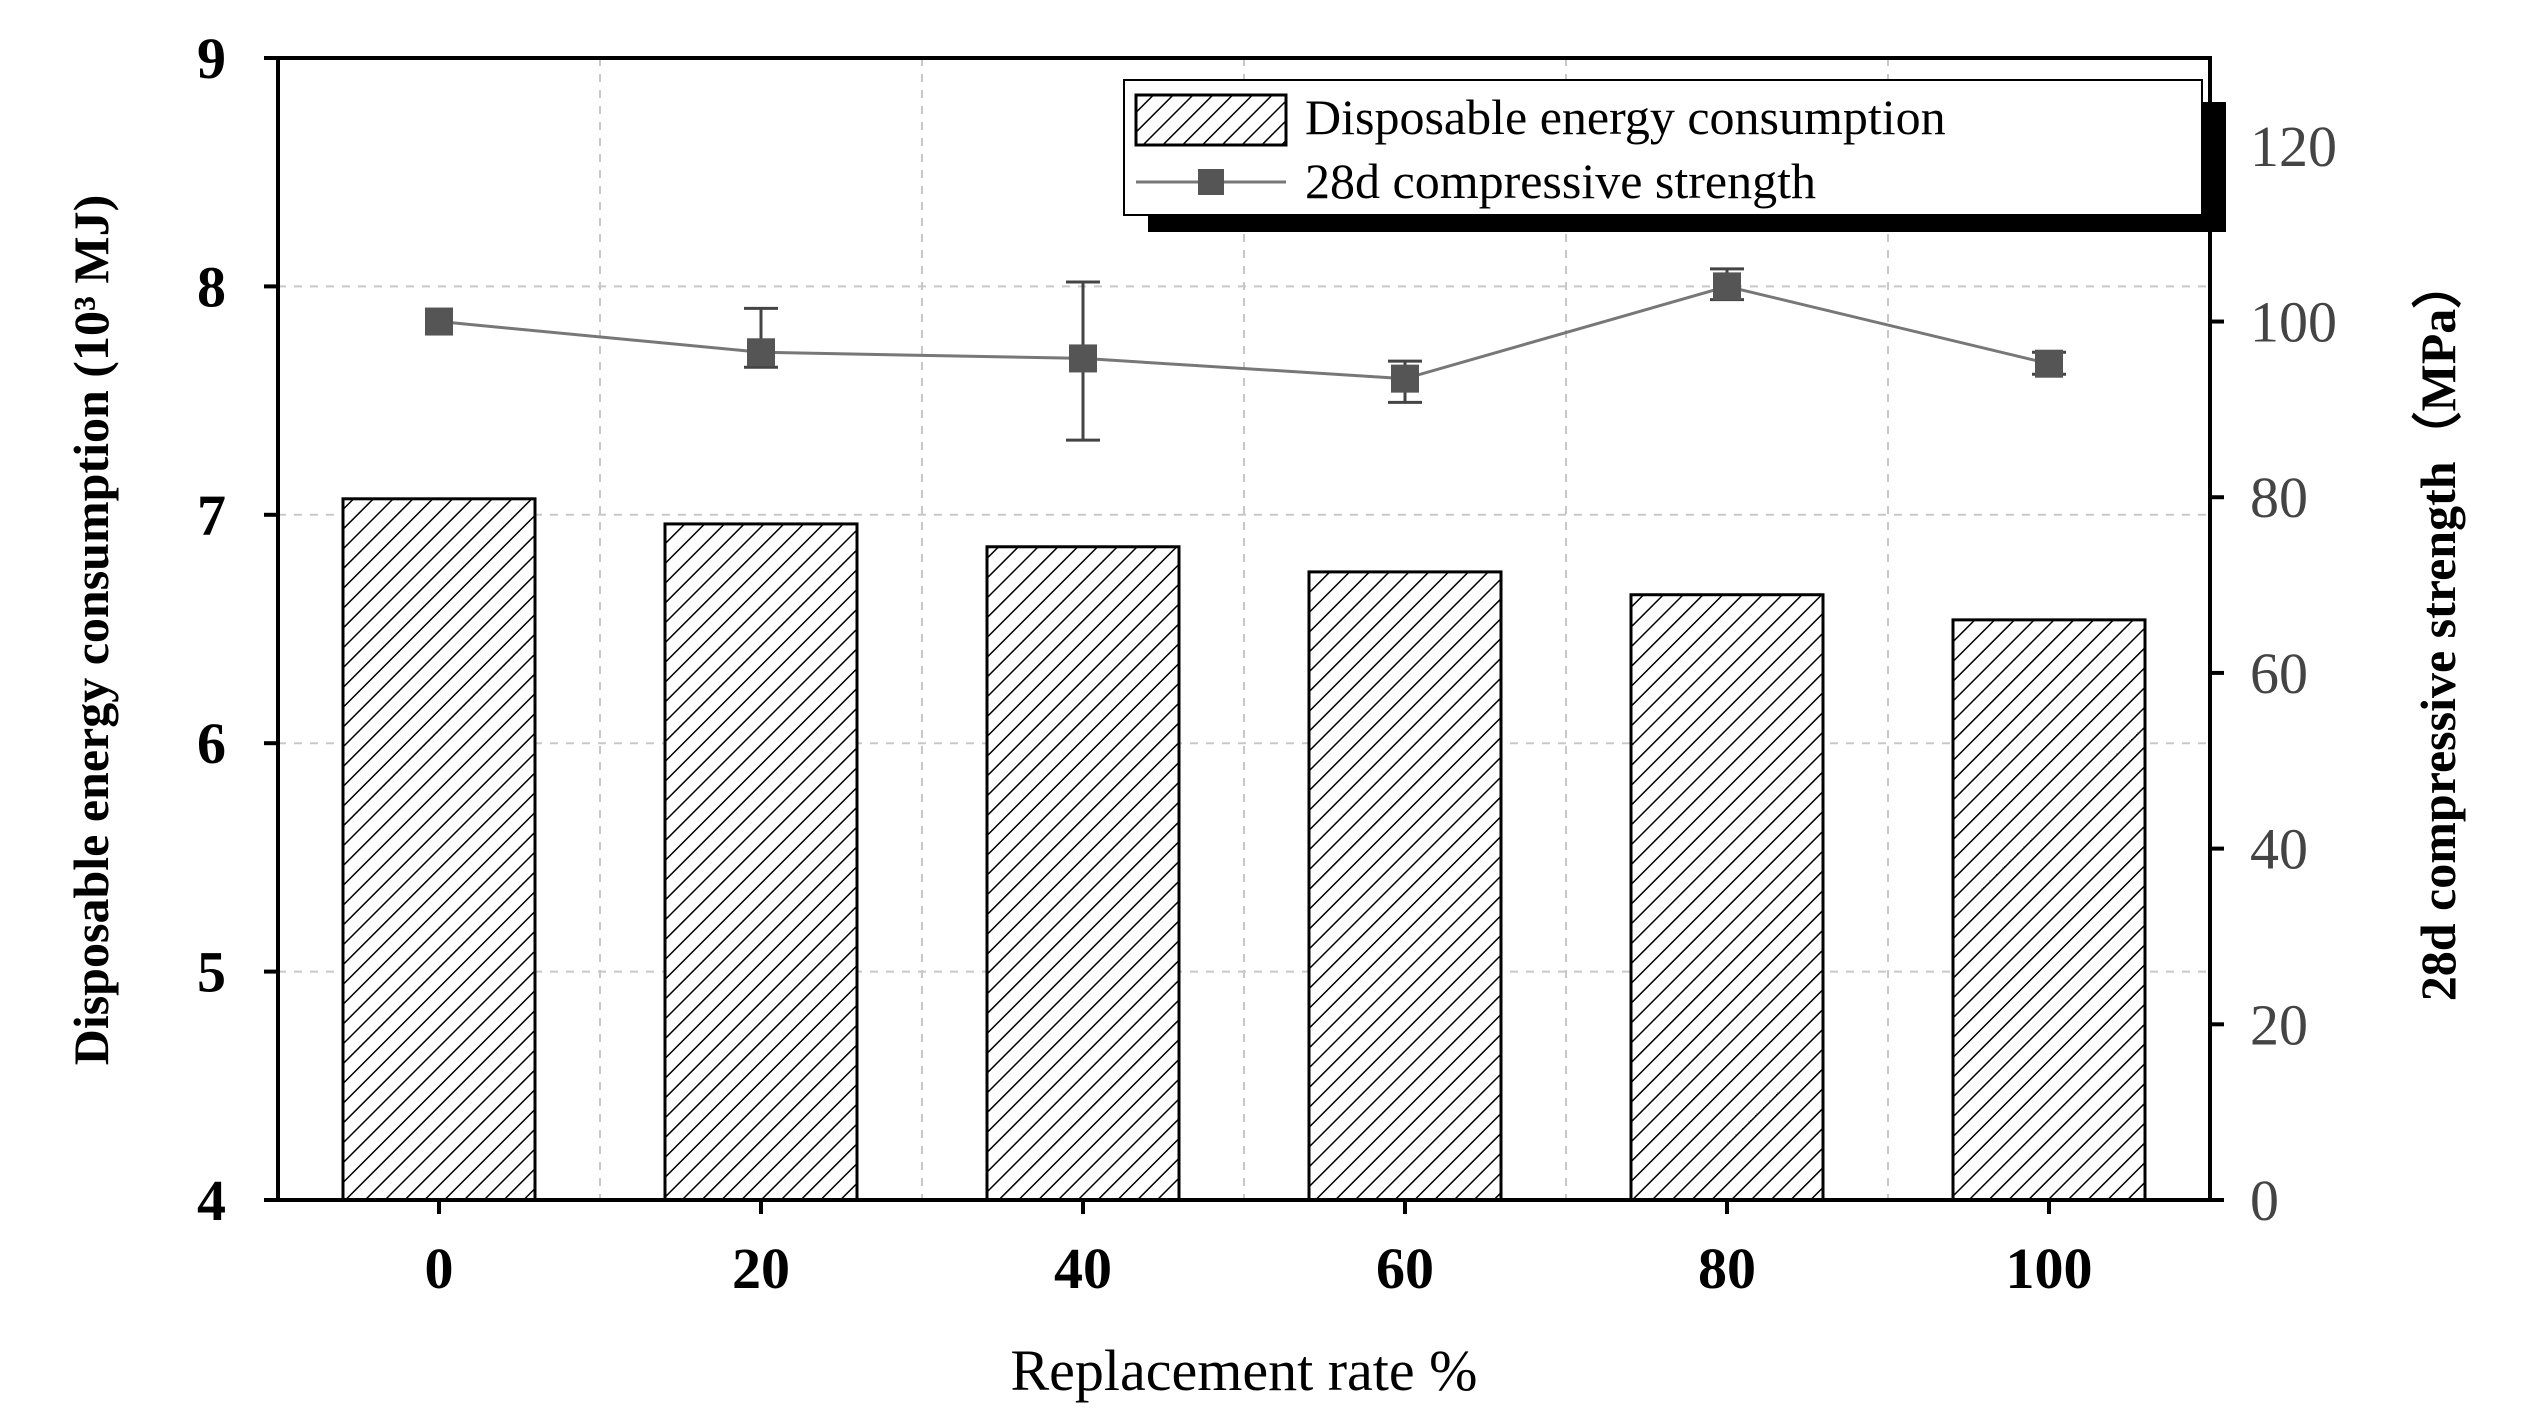  Describe the element at coordinates (2279, 849) in the screenshot. I see `y-right-tick-label: 40` at that location.